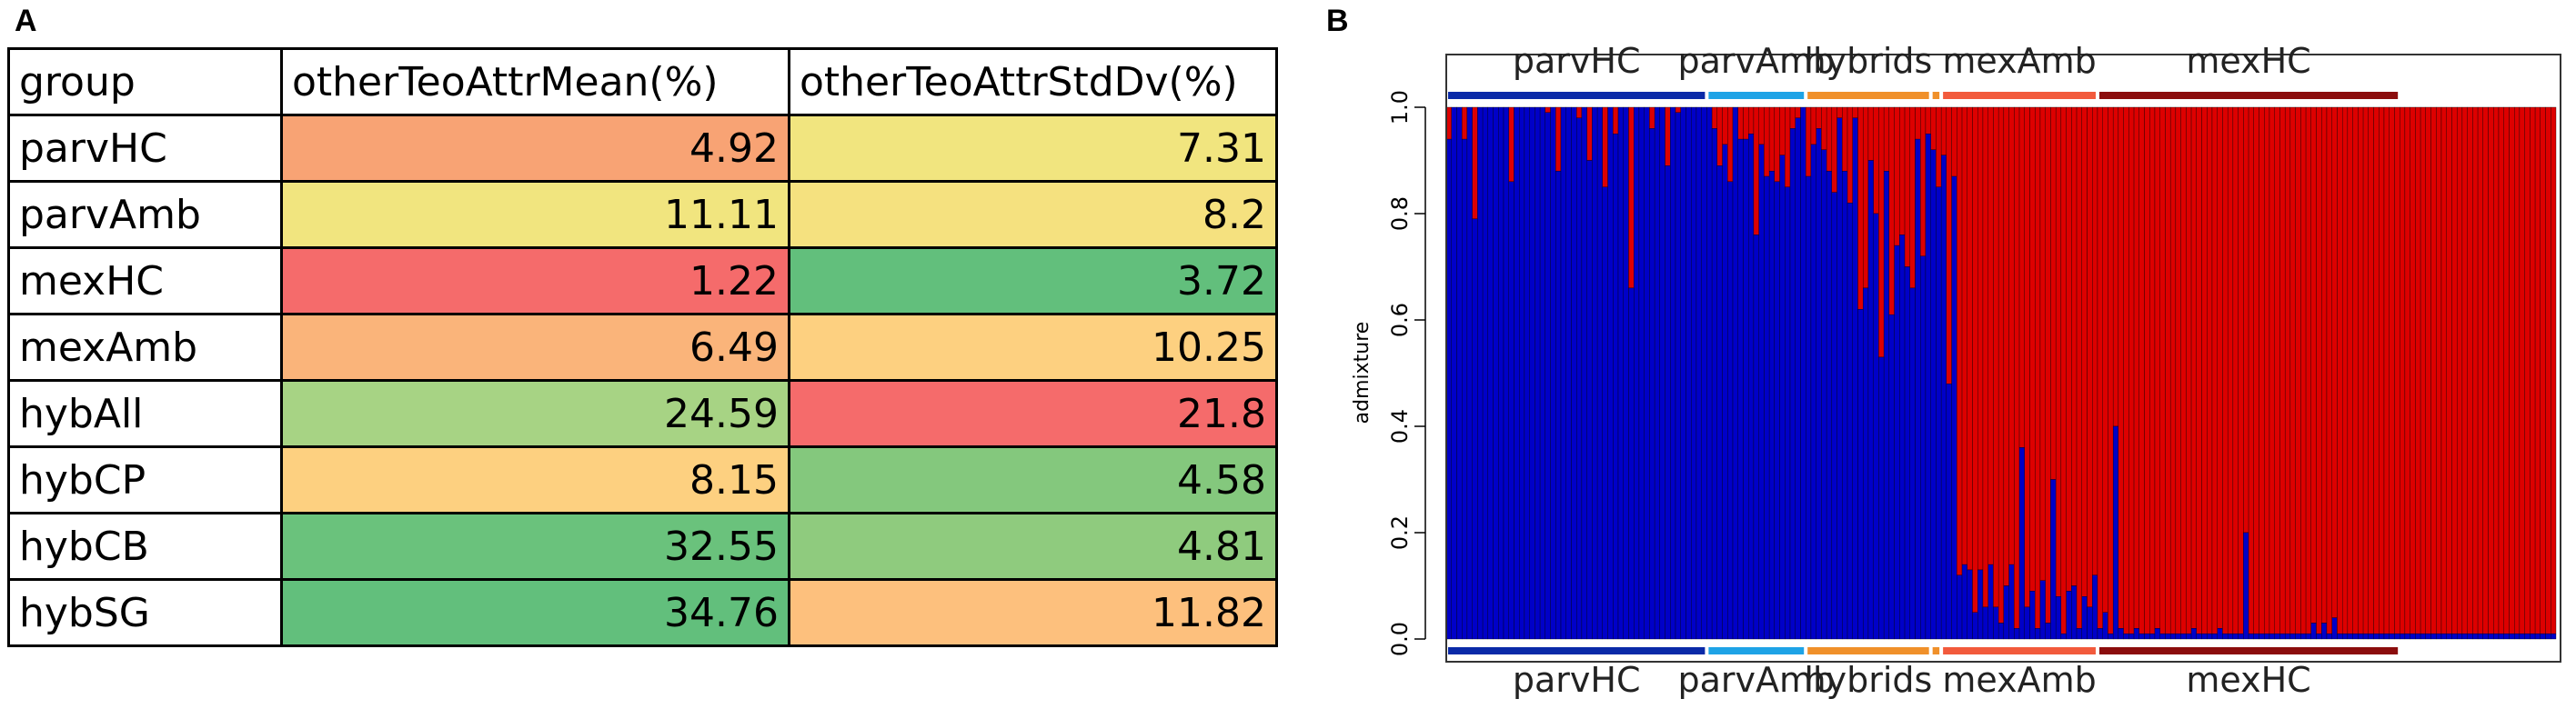  What do you see at coordinates (1400, 320) in the screenshot?
I see `y-tick-label: 0.6` at bounding box center [1400, 320].